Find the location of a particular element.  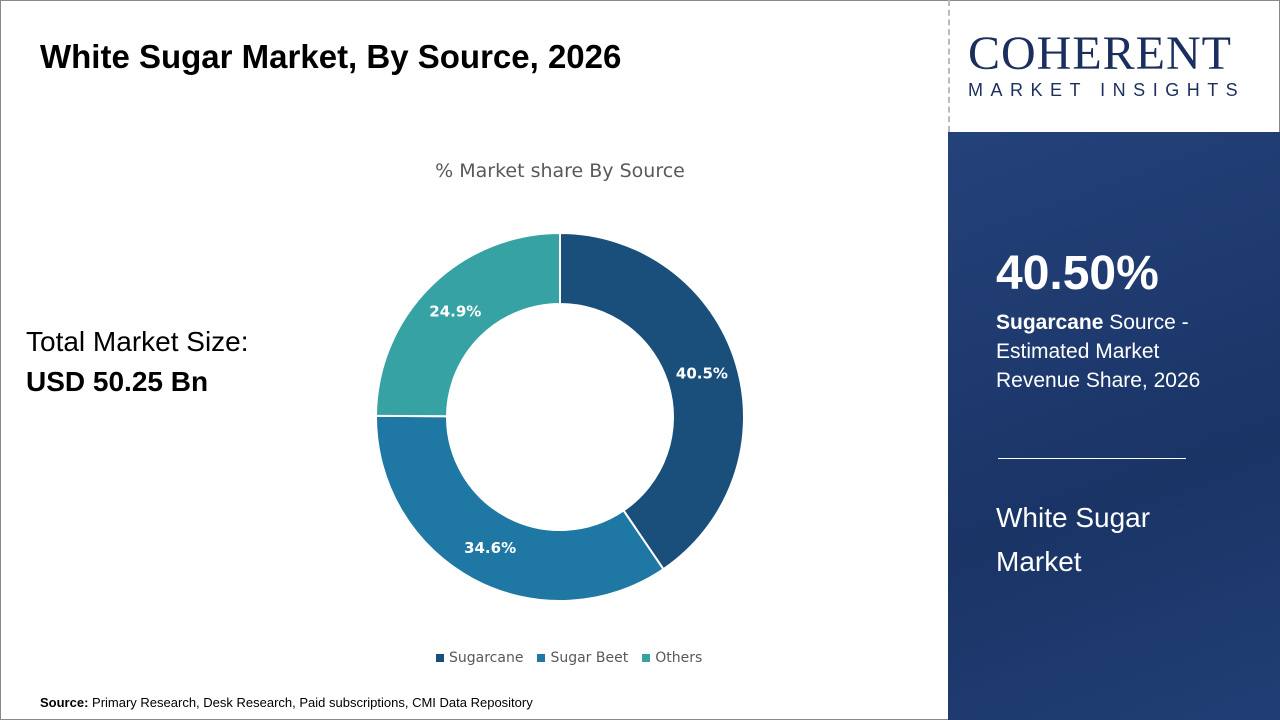

highlight-percent: 40.50% is located at coordinates (1077, 273).